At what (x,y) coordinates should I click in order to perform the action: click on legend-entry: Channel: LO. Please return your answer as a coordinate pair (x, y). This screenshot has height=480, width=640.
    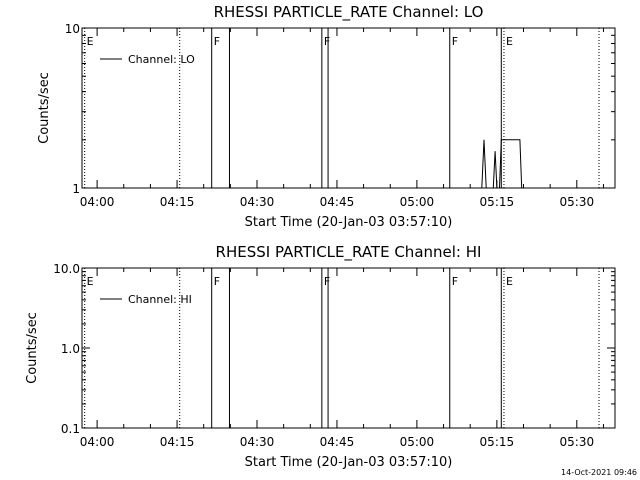
    Looking at the image, I should click on (161, 59).